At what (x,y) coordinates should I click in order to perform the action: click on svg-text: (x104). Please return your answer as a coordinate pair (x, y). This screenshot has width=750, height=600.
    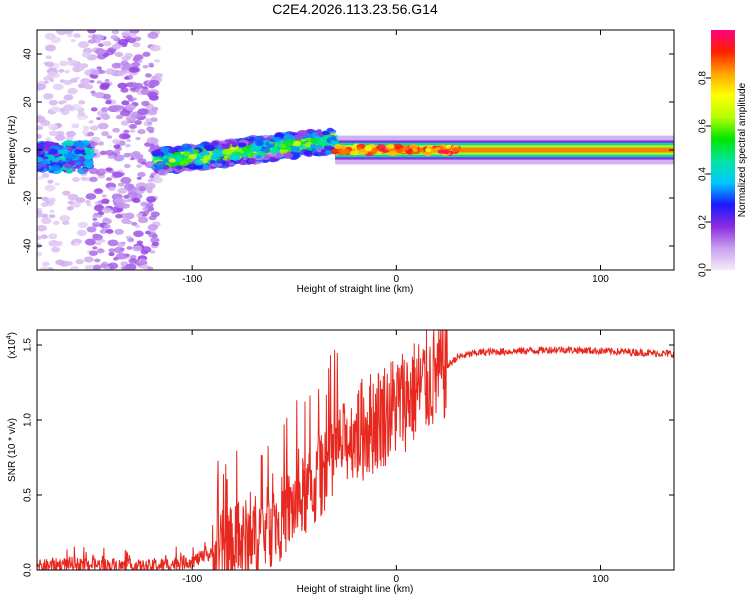
    Looking at the image, I should click on (12, 345).